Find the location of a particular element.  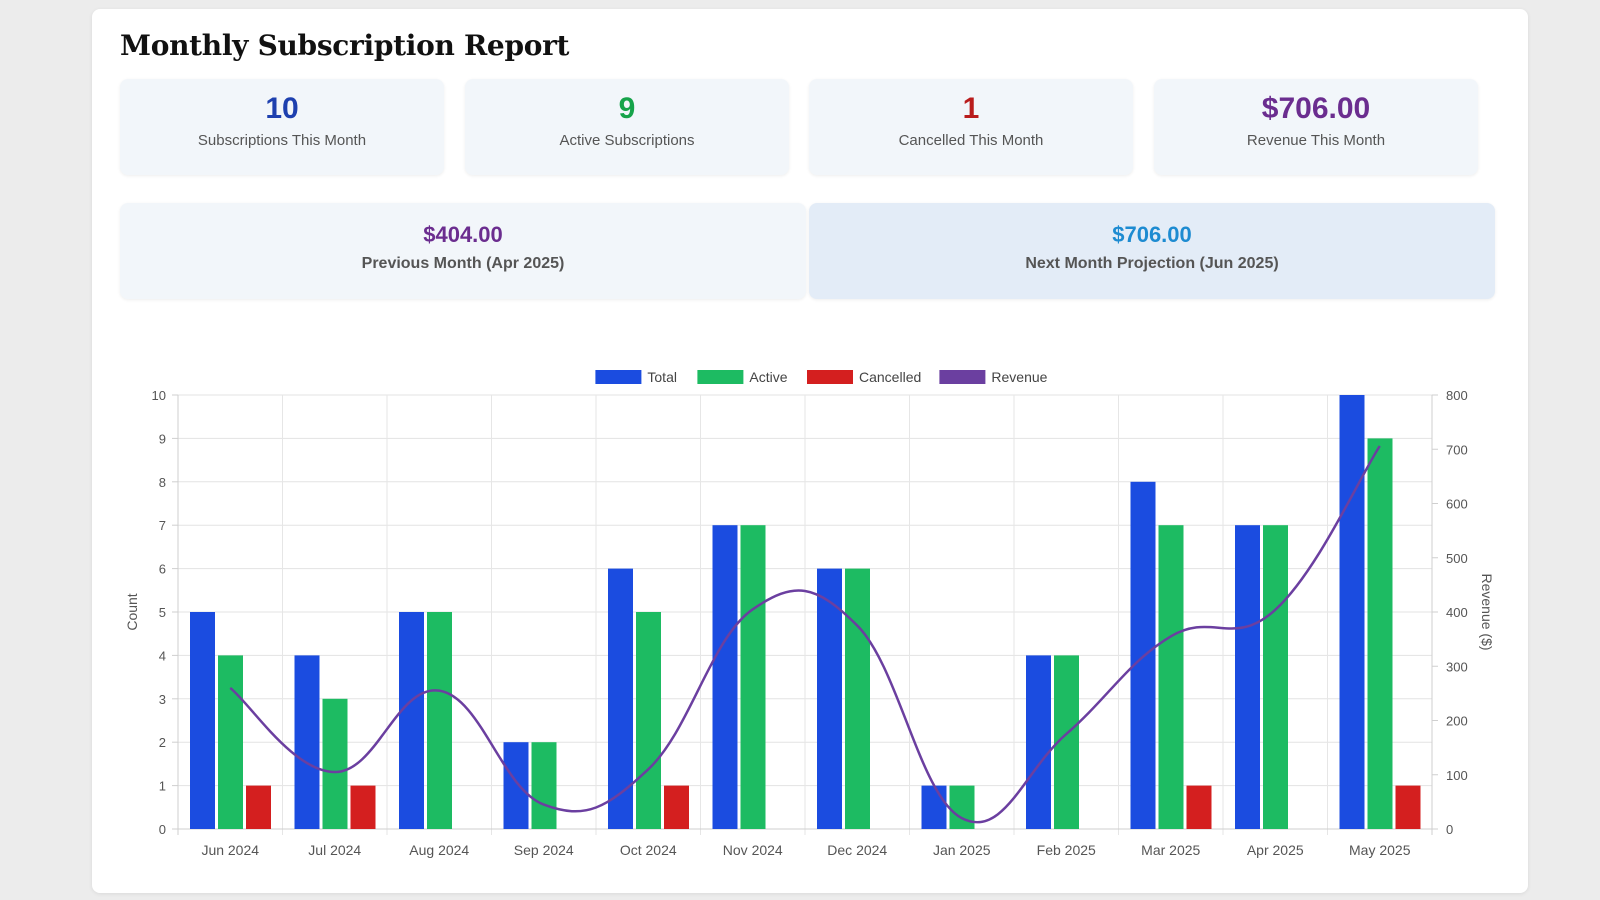

previous-month-card: $404.00 Previous Month (Apr 2025) is located at coordinates (463, 251).